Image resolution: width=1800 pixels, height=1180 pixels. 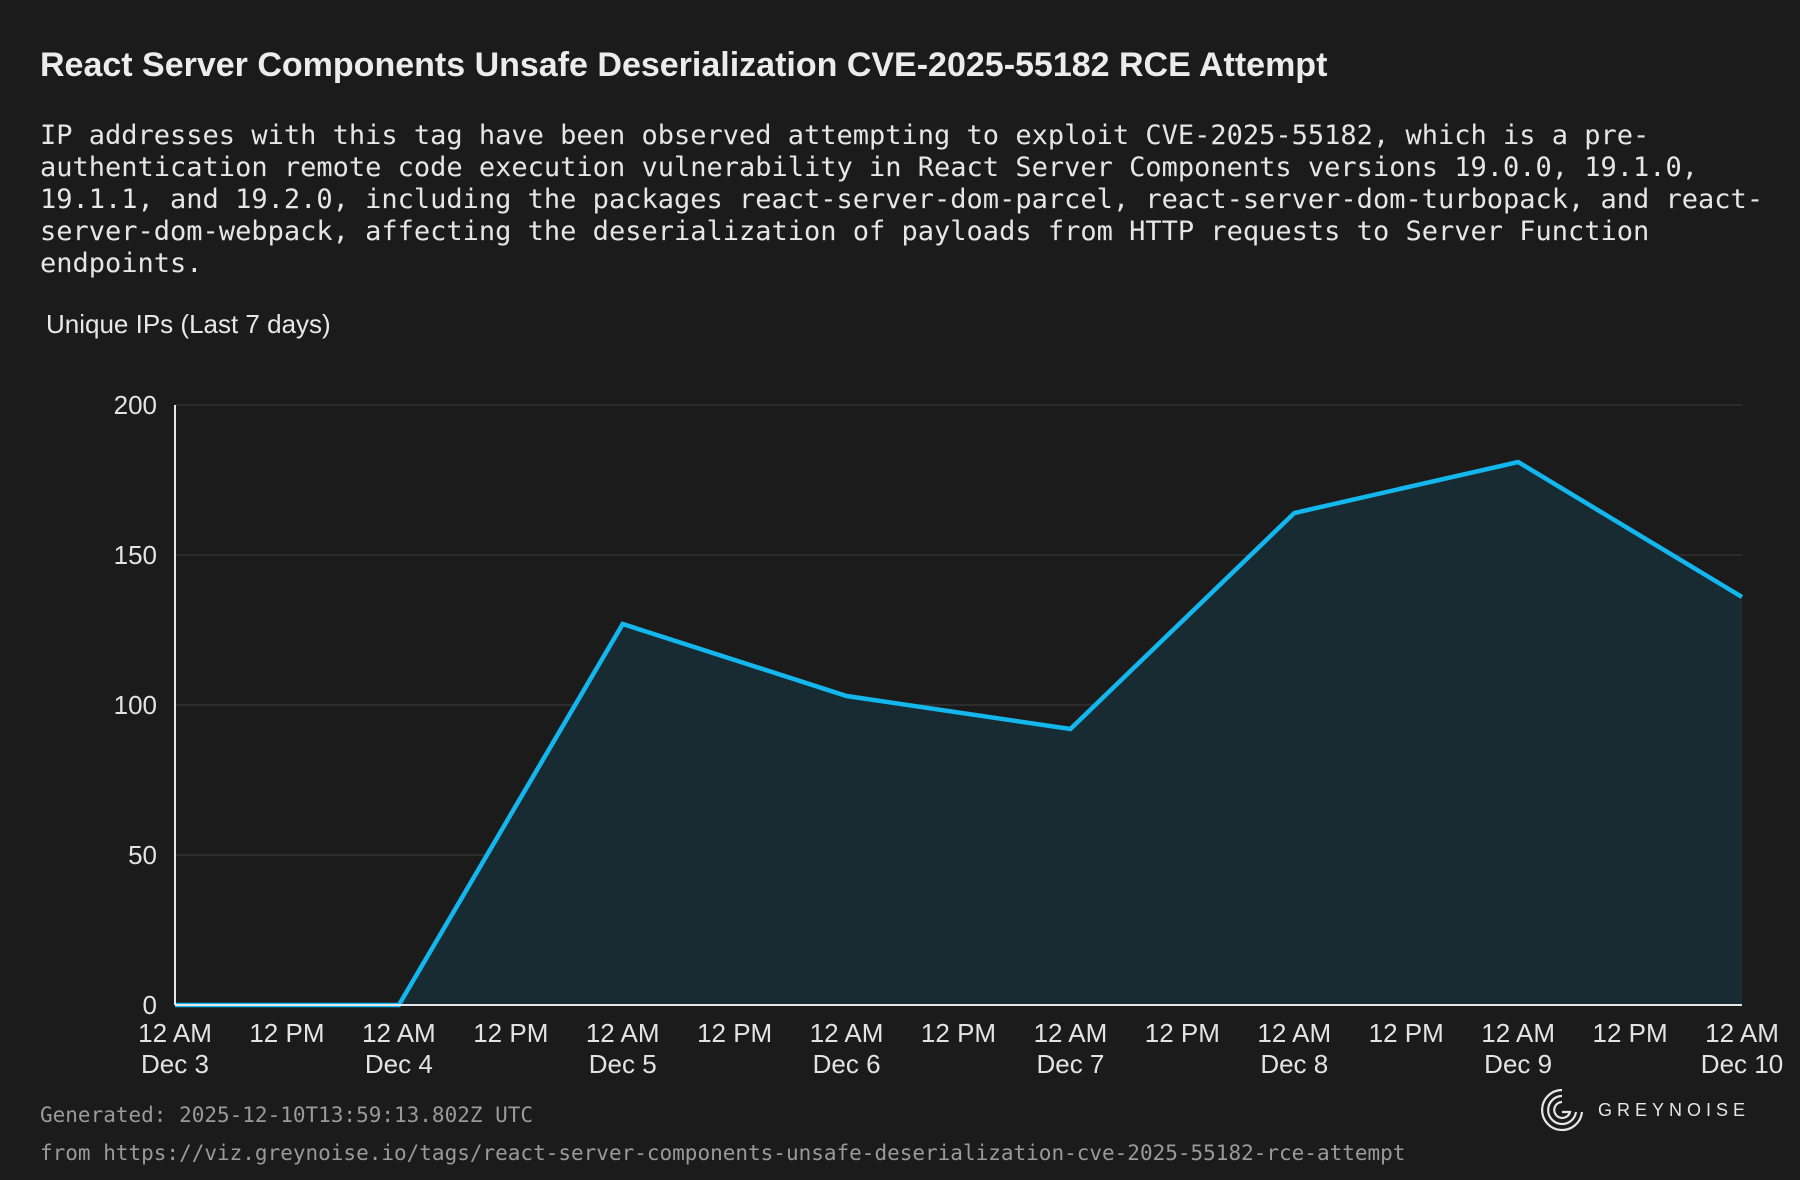 I want to click on x-tick-date-label: Dec 10, so click(x=1742, y=1064).